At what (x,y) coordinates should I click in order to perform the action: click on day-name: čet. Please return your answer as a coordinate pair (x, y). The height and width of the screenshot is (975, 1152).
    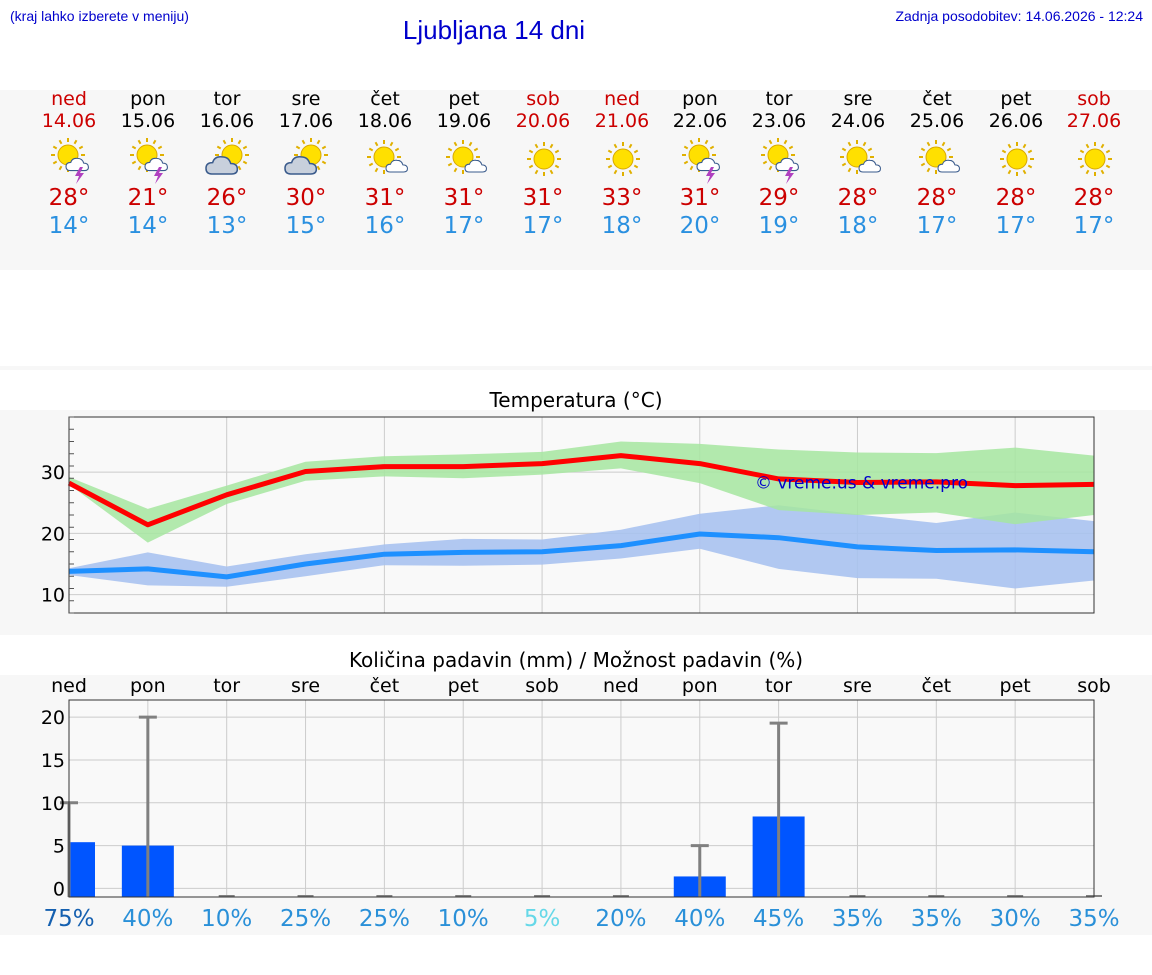
    Looking at the image, I should click on (937, 99).